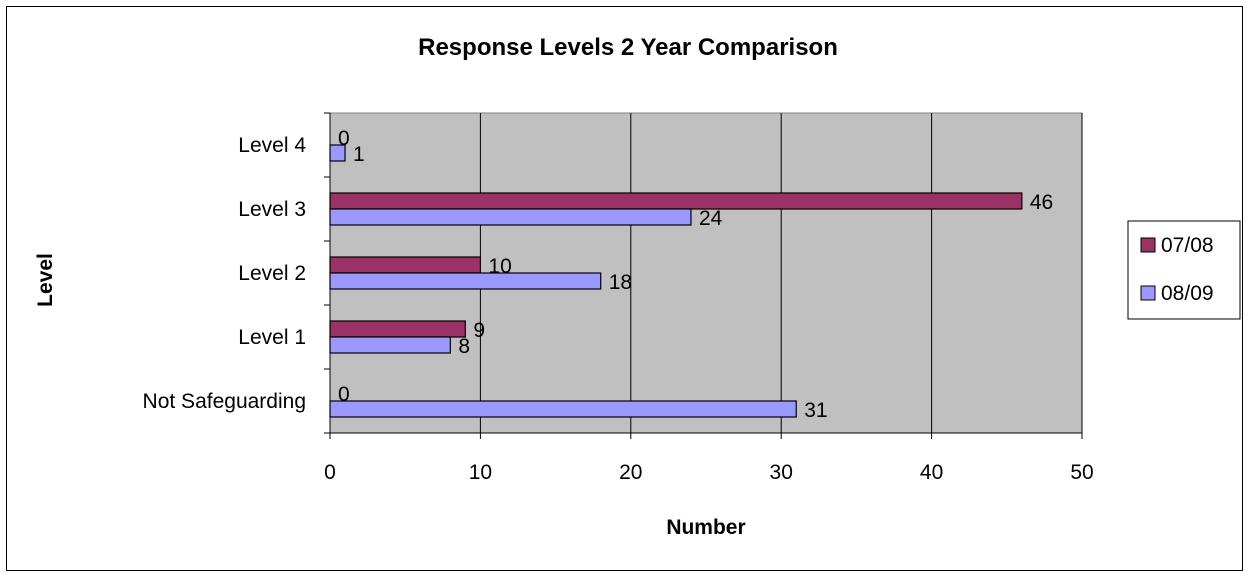 The image size is (1251, 579). I want to click on y-tick-label: Level 1, so click(272, 337).